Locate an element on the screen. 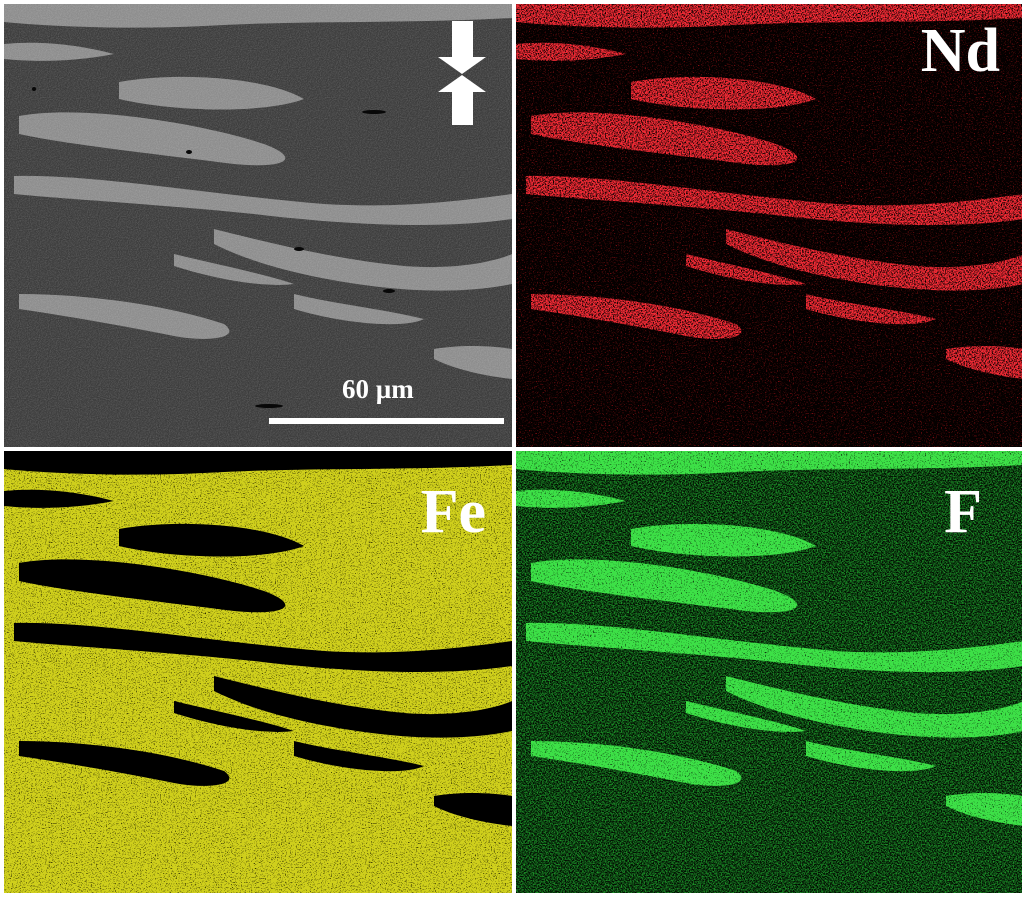  scale-bar-label: 60 µm is located at coordinates (378, 389).